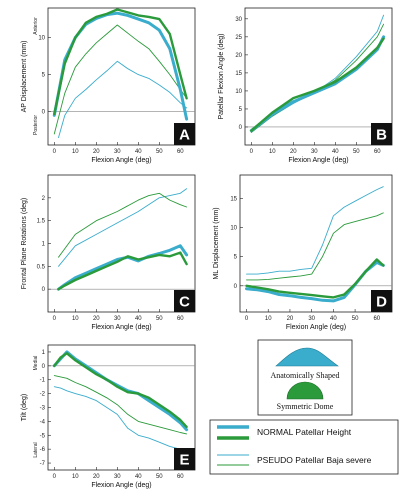 The width and height of the screenshot is (402, 496). I want to click on y-axis-label: Frontal Plane Rotations (deg), so click(24, 243).